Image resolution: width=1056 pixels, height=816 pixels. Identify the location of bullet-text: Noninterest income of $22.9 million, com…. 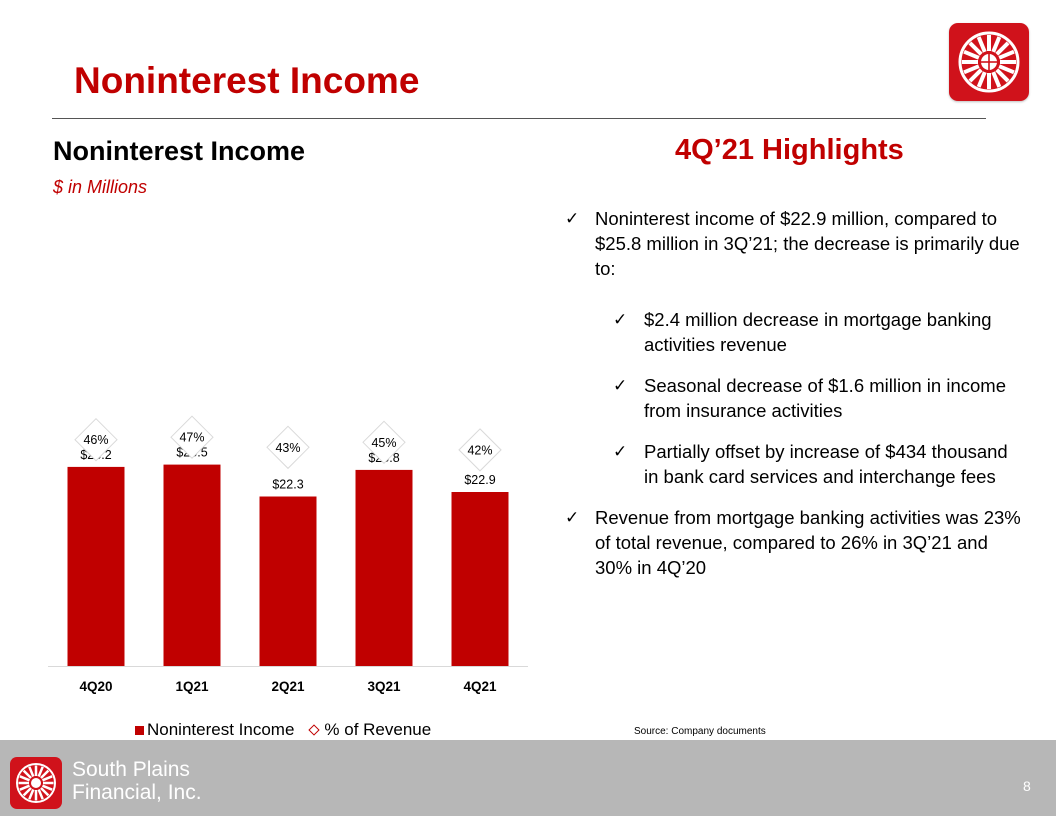
(807, 243).